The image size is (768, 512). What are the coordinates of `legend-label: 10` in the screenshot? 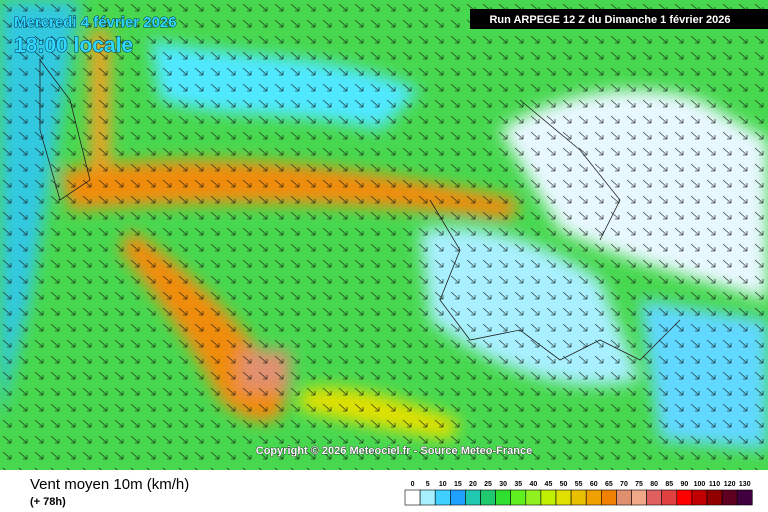 It's located at (443, 484).